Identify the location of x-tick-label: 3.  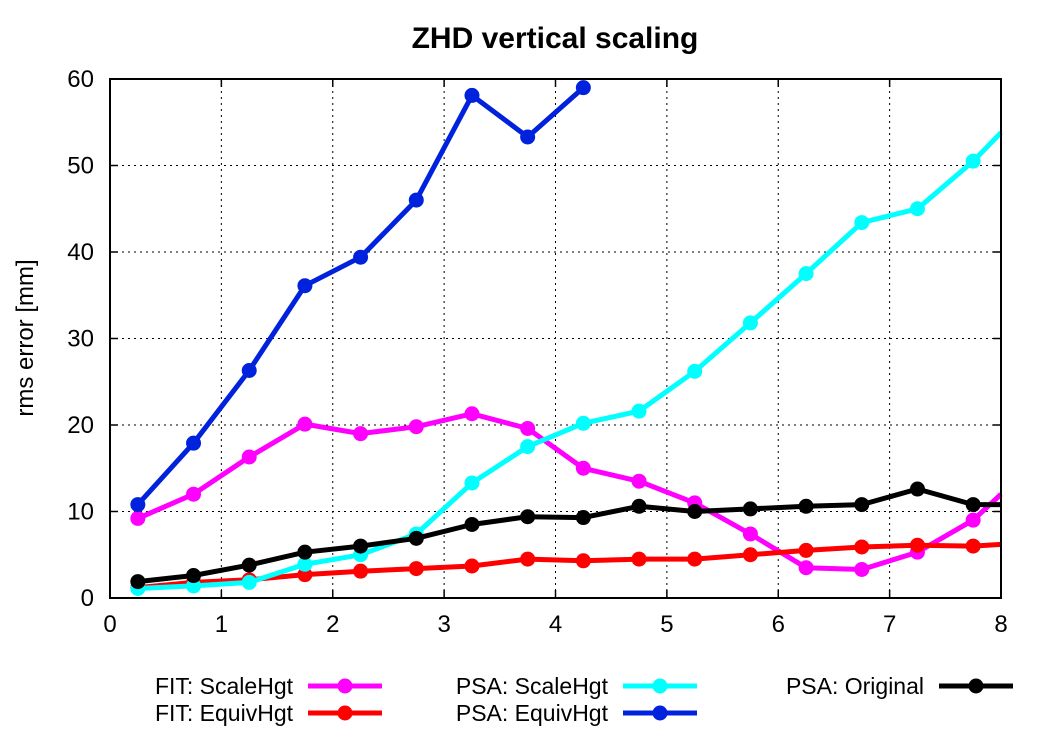
(443, 624).